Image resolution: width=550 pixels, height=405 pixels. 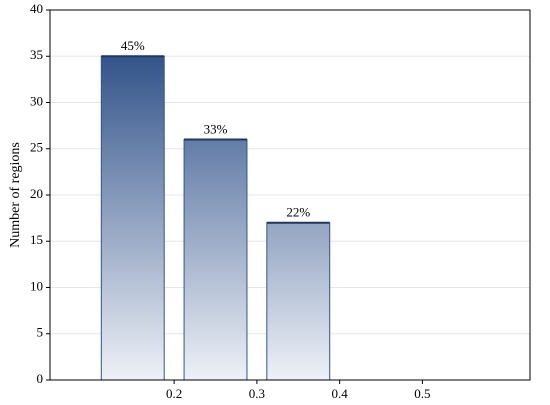 What do you see at coordinates (36, 193) in the screenshot?
I see `y-tick-label: 20` at bounding box center [36, 193].